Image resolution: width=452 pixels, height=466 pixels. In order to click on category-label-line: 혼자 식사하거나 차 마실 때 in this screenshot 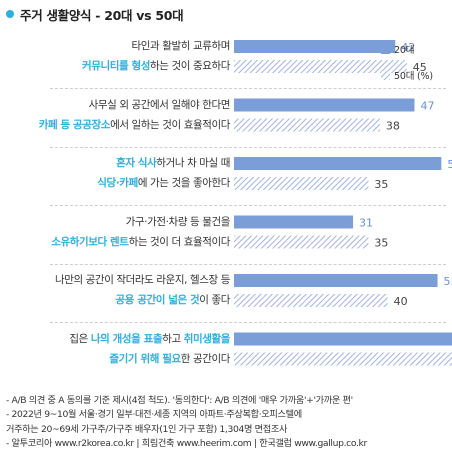, I will do `click(173, 163)`.